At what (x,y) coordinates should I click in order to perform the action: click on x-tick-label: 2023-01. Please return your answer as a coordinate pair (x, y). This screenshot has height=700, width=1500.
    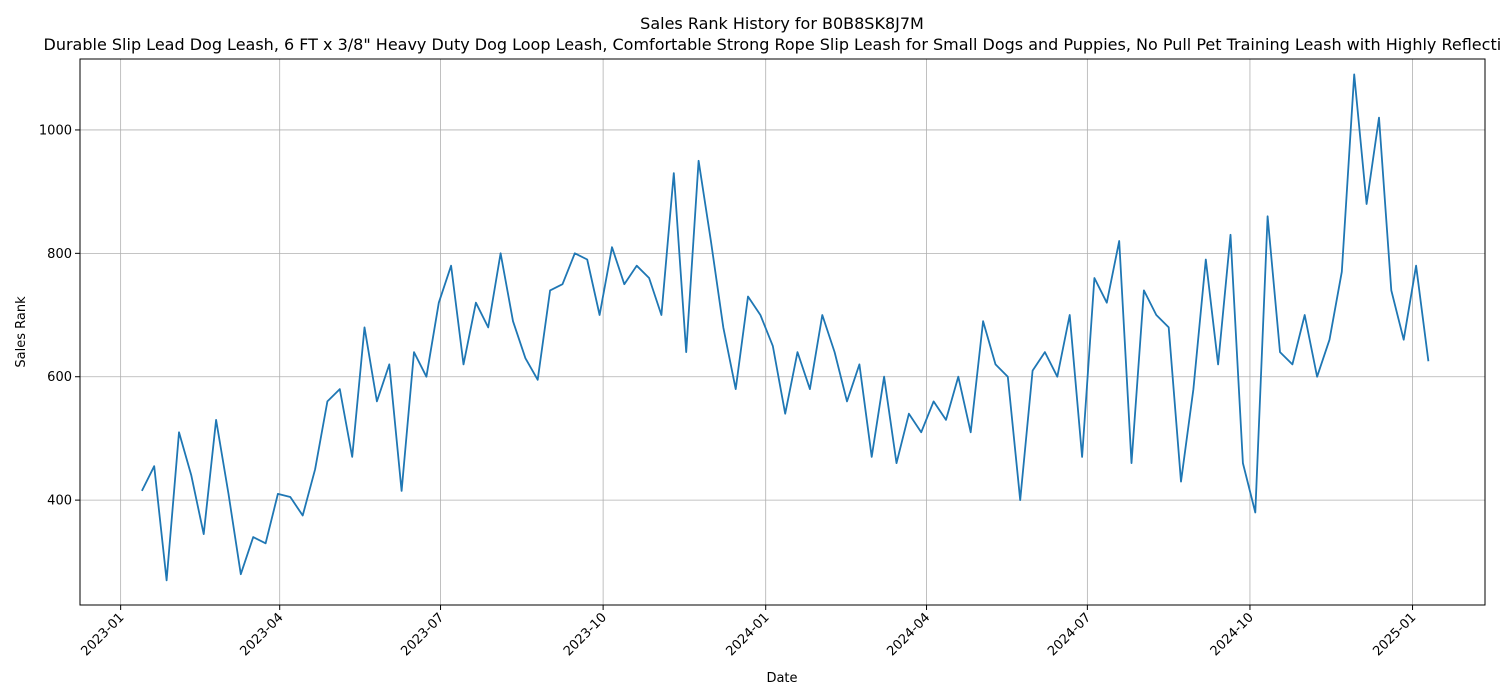
    Looking at the image, I should click on (102, 634).